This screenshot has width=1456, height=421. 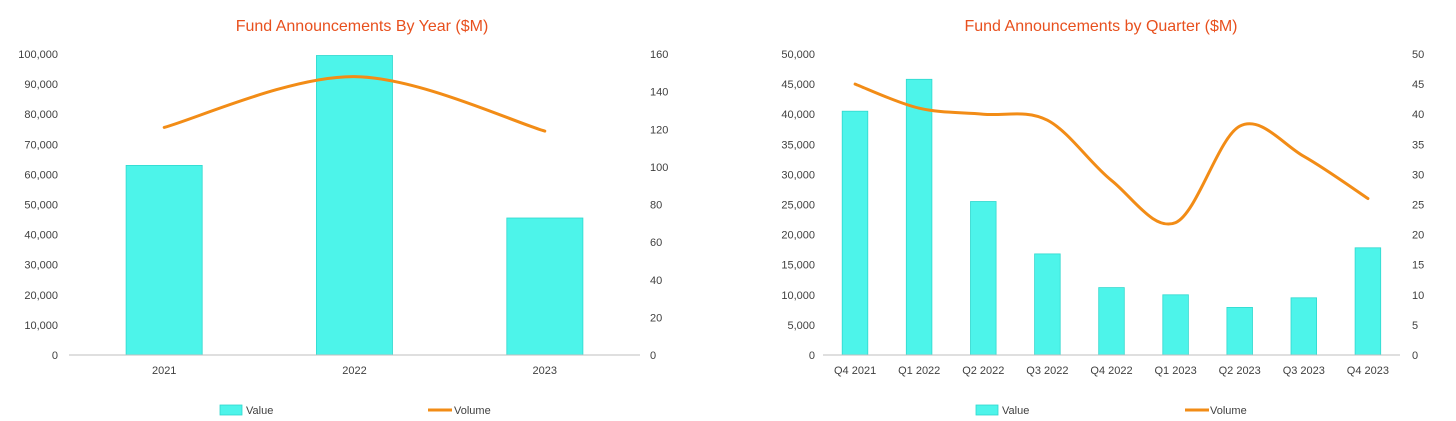 What do you see at coordinates (798, 206) in the screenshot?
I see `y-tick-label-left: 25,000` at bounding box center [798, 206].